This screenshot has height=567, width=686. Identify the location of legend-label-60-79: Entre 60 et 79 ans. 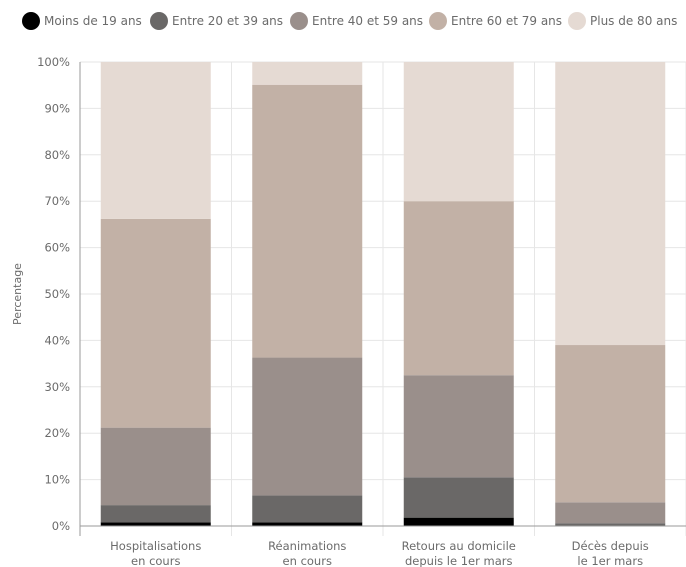
(507, 21).